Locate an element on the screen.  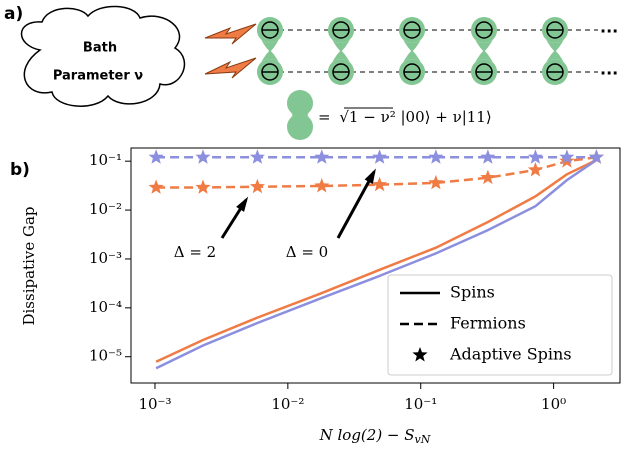
cloud is located at coordinates (103, 56).